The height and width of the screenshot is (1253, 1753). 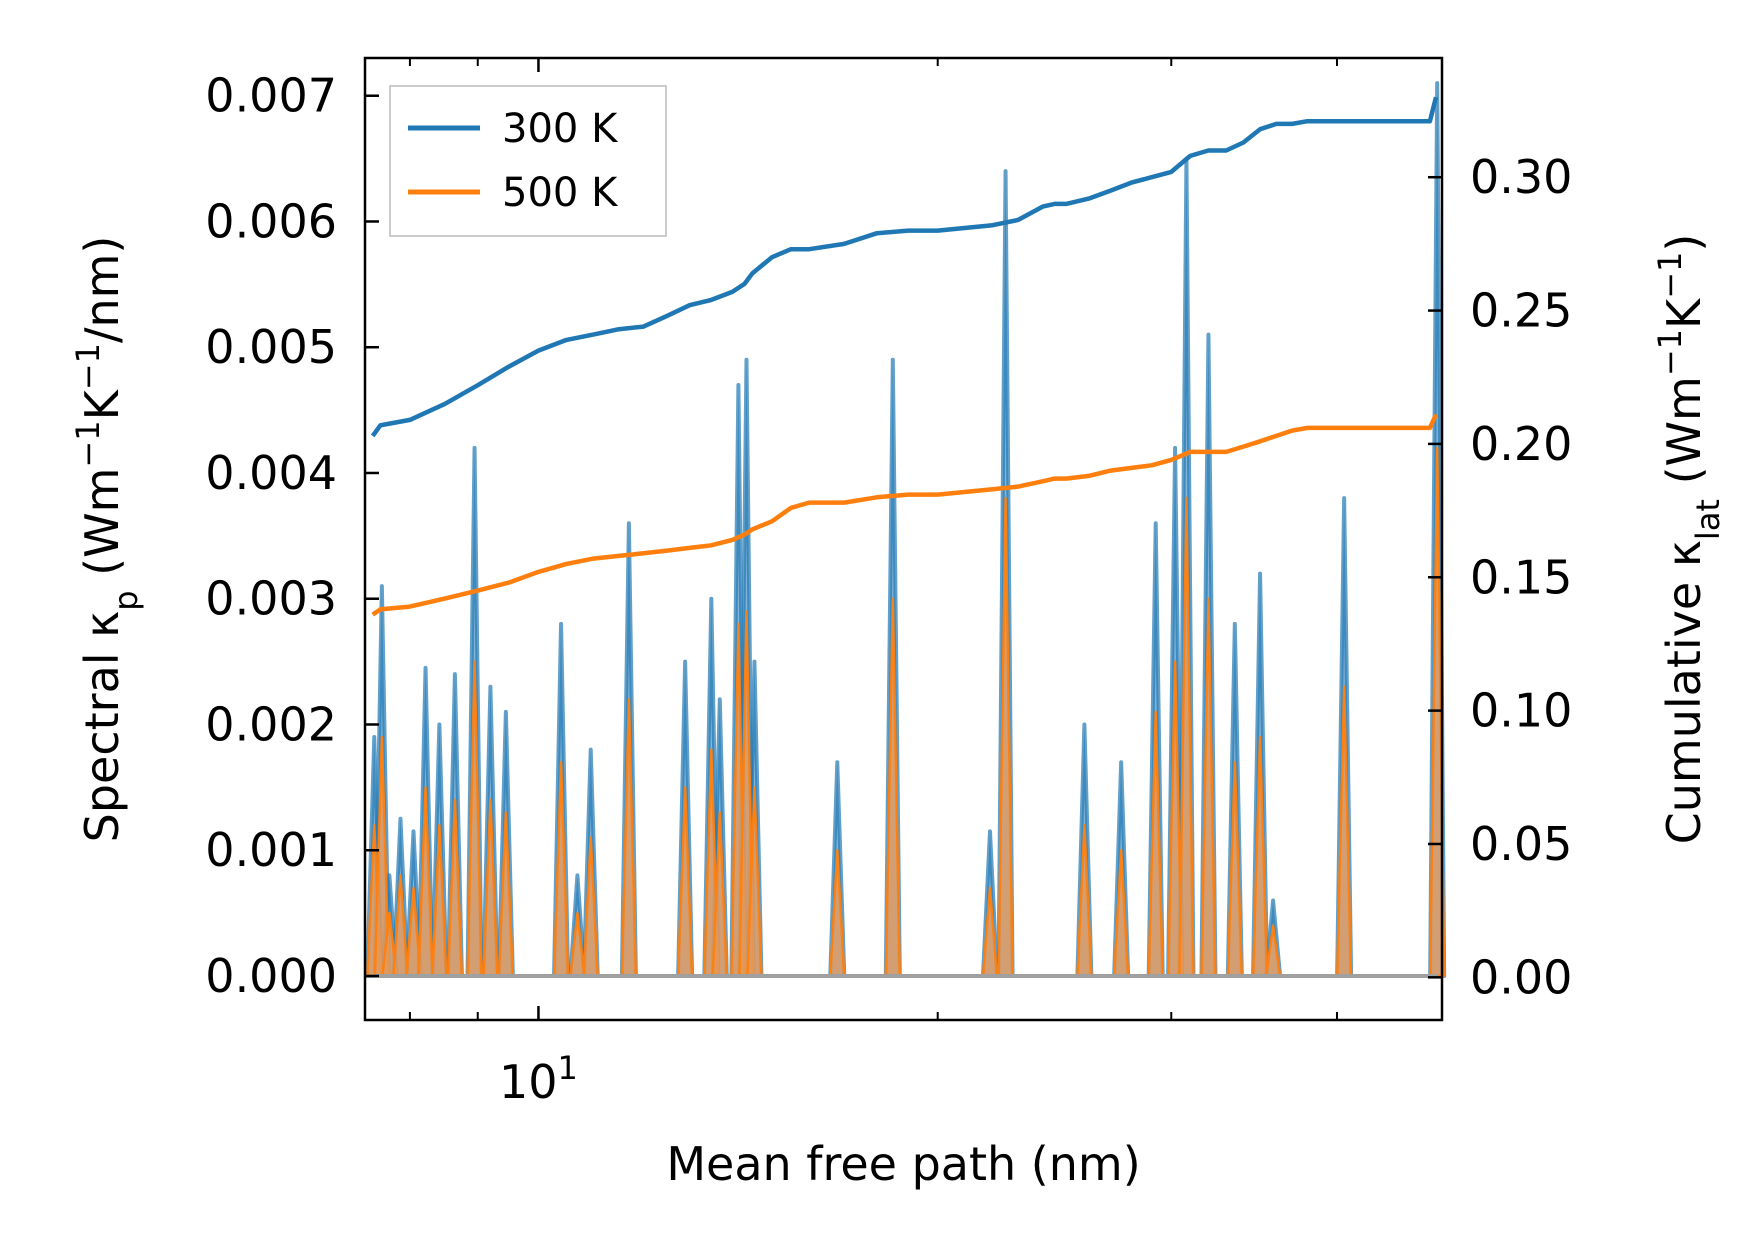 I want to click on legend-box, so click(x=528, y=161).